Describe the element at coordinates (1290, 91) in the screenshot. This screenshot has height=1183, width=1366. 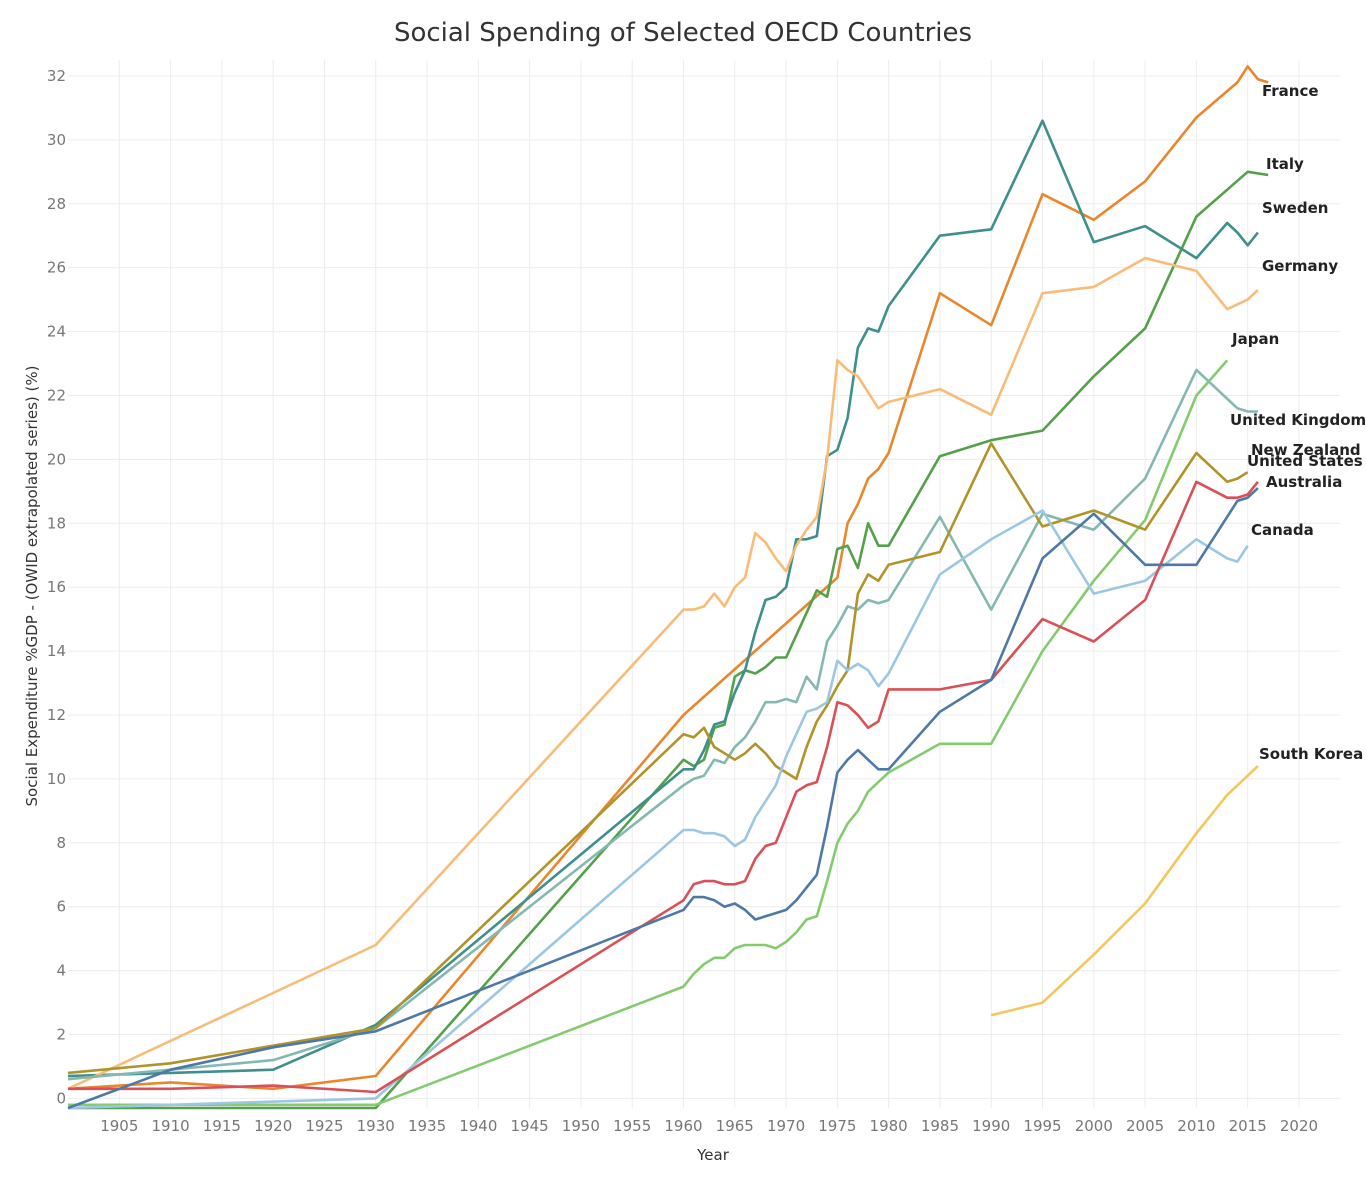
I see `series-label-france: France` at that location.